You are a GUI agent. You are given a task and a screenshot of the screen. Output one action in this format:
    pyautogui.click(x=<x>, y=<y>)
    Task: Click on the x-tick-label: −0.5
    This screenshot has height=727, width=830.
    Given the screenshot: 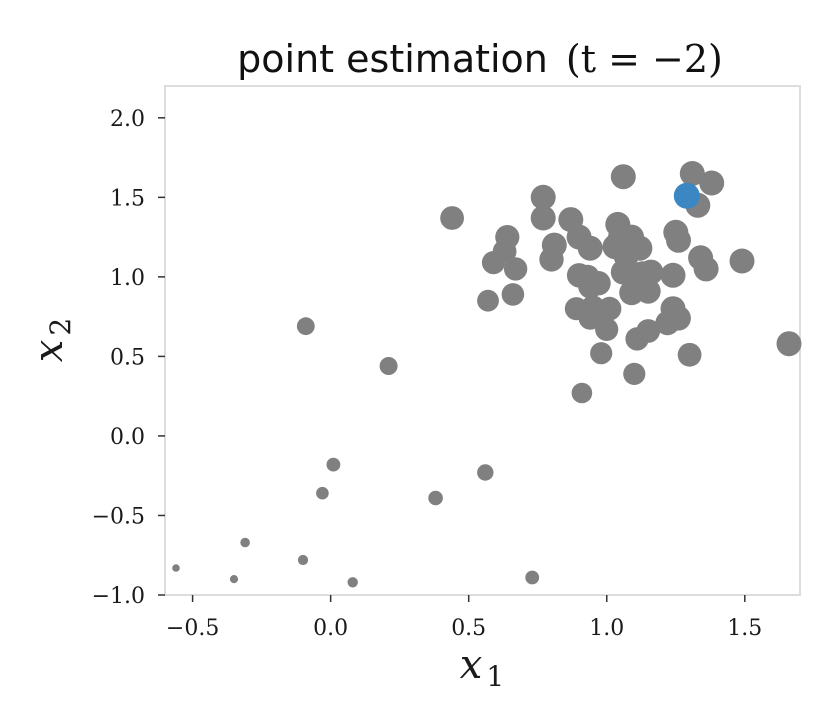 What is the action you would take?
    pyautogui.click(x=192, y=628)
    